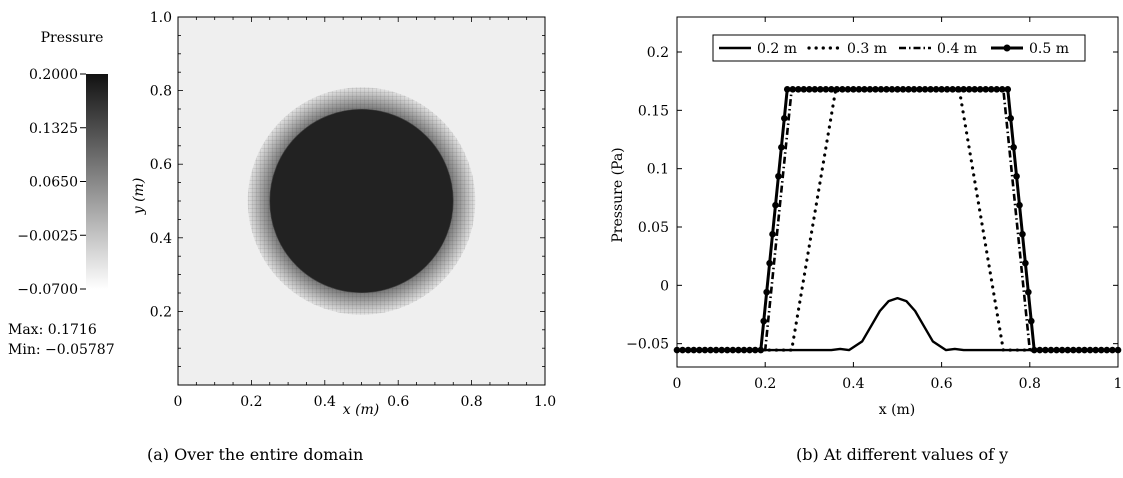  Describe the element at coordinates (47, 236) in the screenshot. I see `colorbar-tick-label: −0.0025` at that location.